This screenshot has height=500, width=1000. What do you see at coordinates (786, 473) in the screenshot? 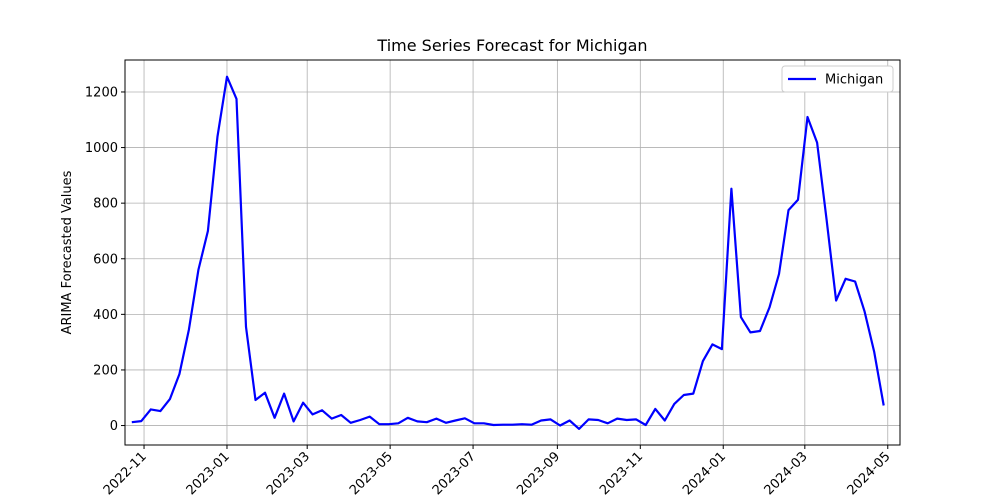
I see `x-tick-label: 2024-03` at bounding box center [786, 473].